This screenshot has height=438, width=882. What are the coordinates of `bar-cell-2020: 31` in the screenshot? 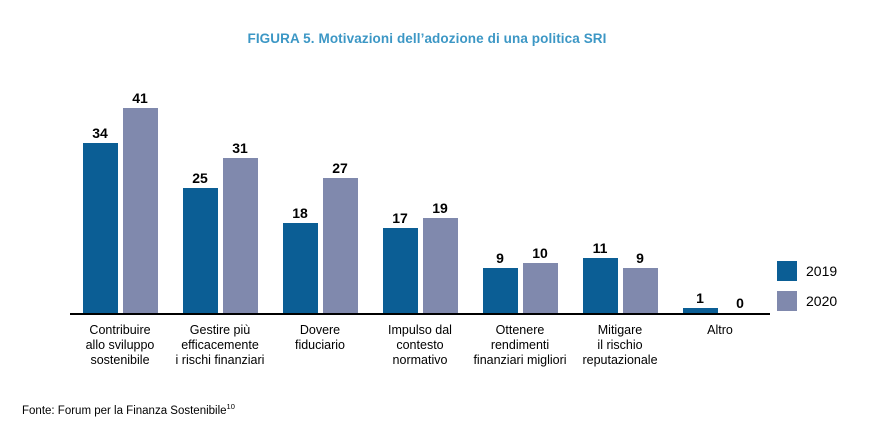 It's located at (240, 226).